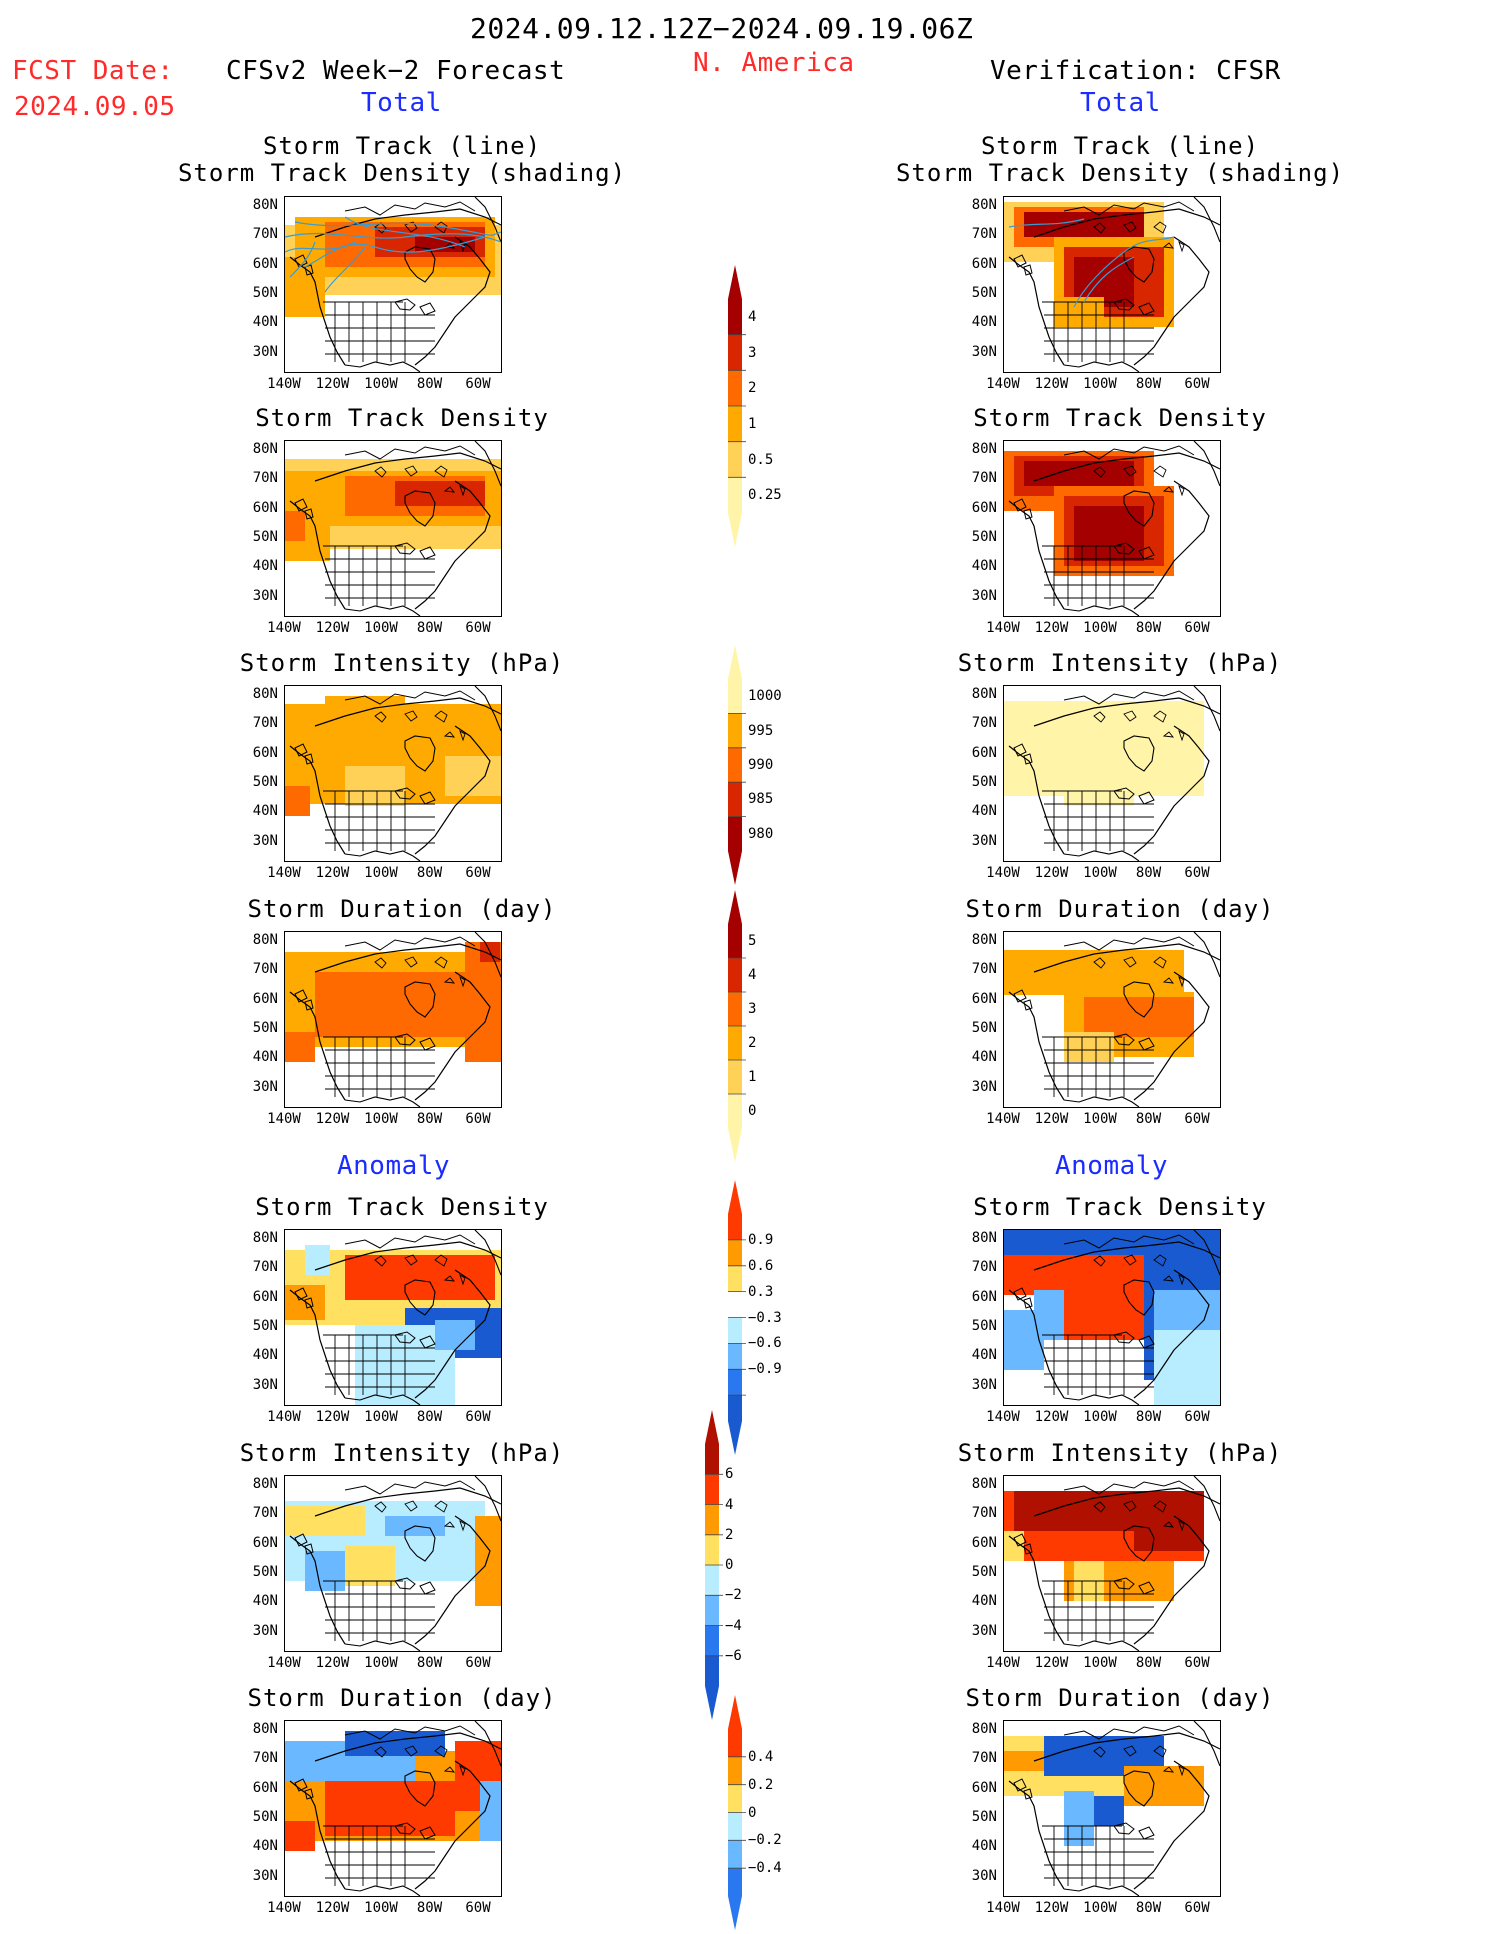 The width and height of the screenshot is (1487, 1934). I want to click on colorbar-duration_anom, so click(737, 1812).